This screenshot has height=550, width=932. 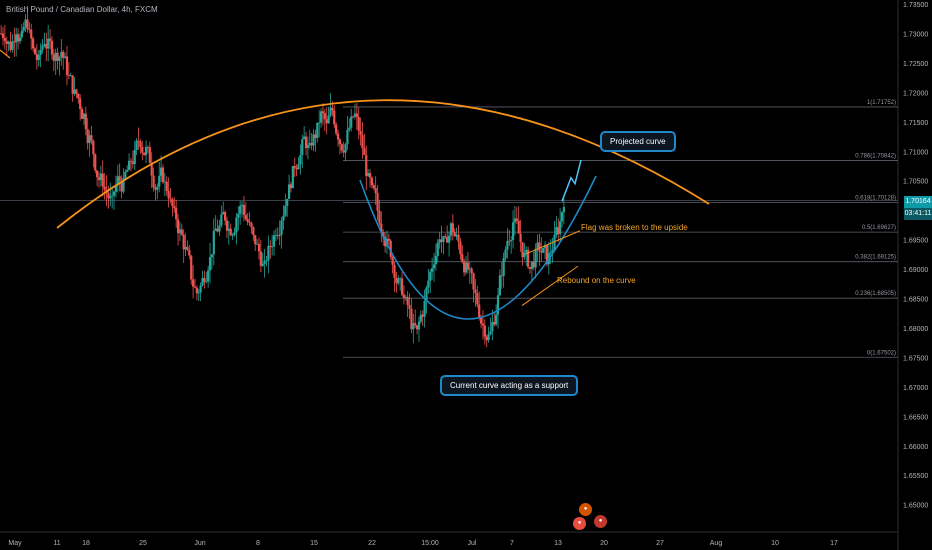 What do you see at coordinates (915, 123) in the screenshot?
I see `y-tick-label: 1.71500` at bounding box center [915, 123].